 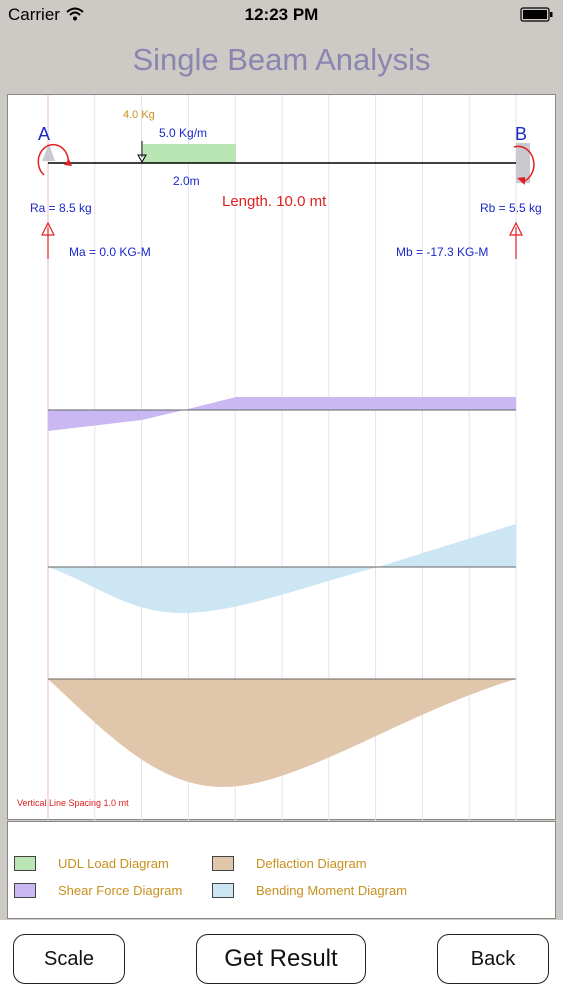 What do you see at coordinates (69, 959) in the screenshot?
I see `scale-button: Scale` at bounding box center [69, 959].